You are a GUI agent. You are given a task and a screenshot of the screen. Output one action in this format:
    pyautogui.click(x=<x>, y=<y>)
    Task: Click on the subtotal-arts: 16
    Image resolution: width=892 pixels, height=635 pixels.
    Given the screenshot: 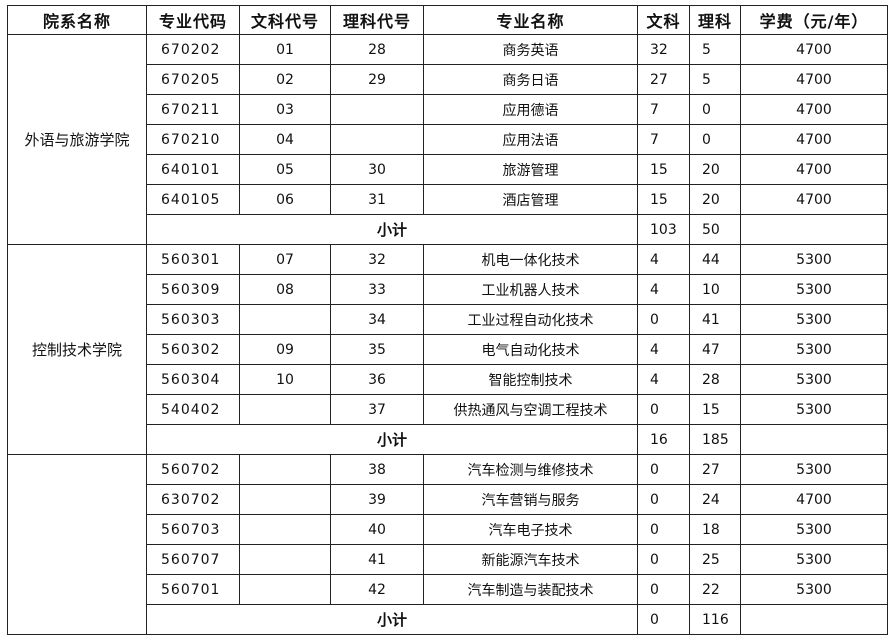 What is the action you would take?
    pyautogui.click(x=663, y=439)
    